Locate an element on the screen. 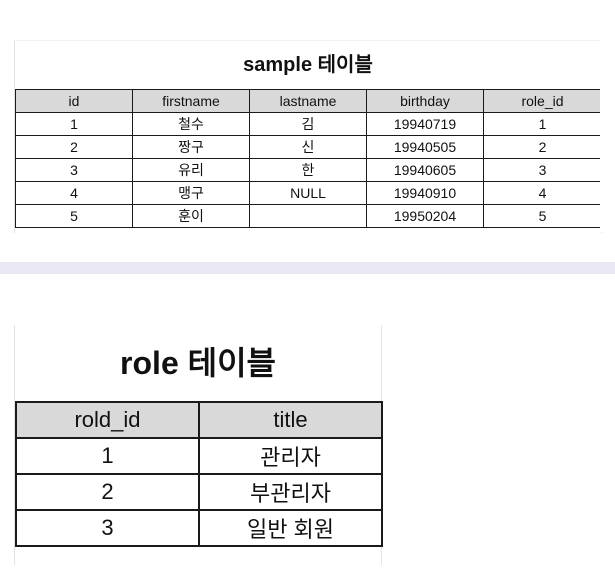 The width and height of the screenshot is (615, 570). cell-firstname: 훈이 is located at coordinates (191, 216).